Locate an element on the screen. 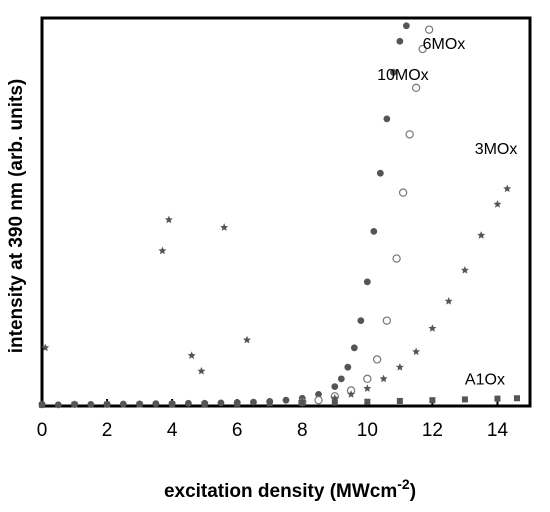 This screenshot has width=550, height=512. x-tick-label: 12 is located at coordinates (432, 430).